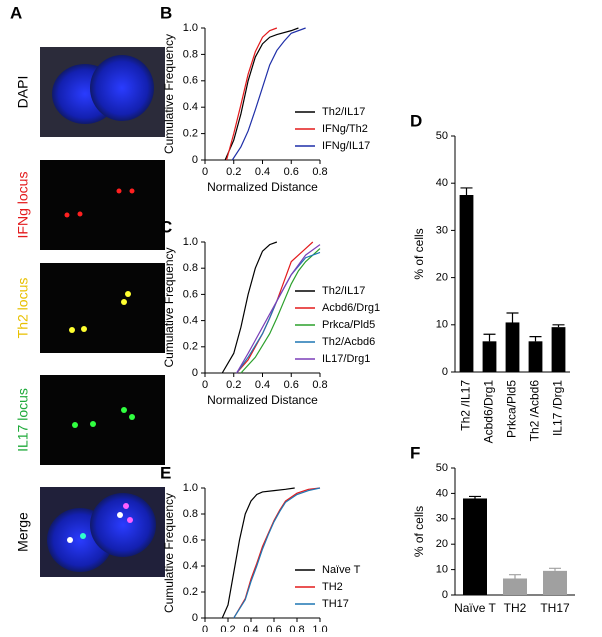 The image size is (602, 637). Describe the element at coordinates (23, 532) in the screenshot. I see `image-label: Merge` at that location.